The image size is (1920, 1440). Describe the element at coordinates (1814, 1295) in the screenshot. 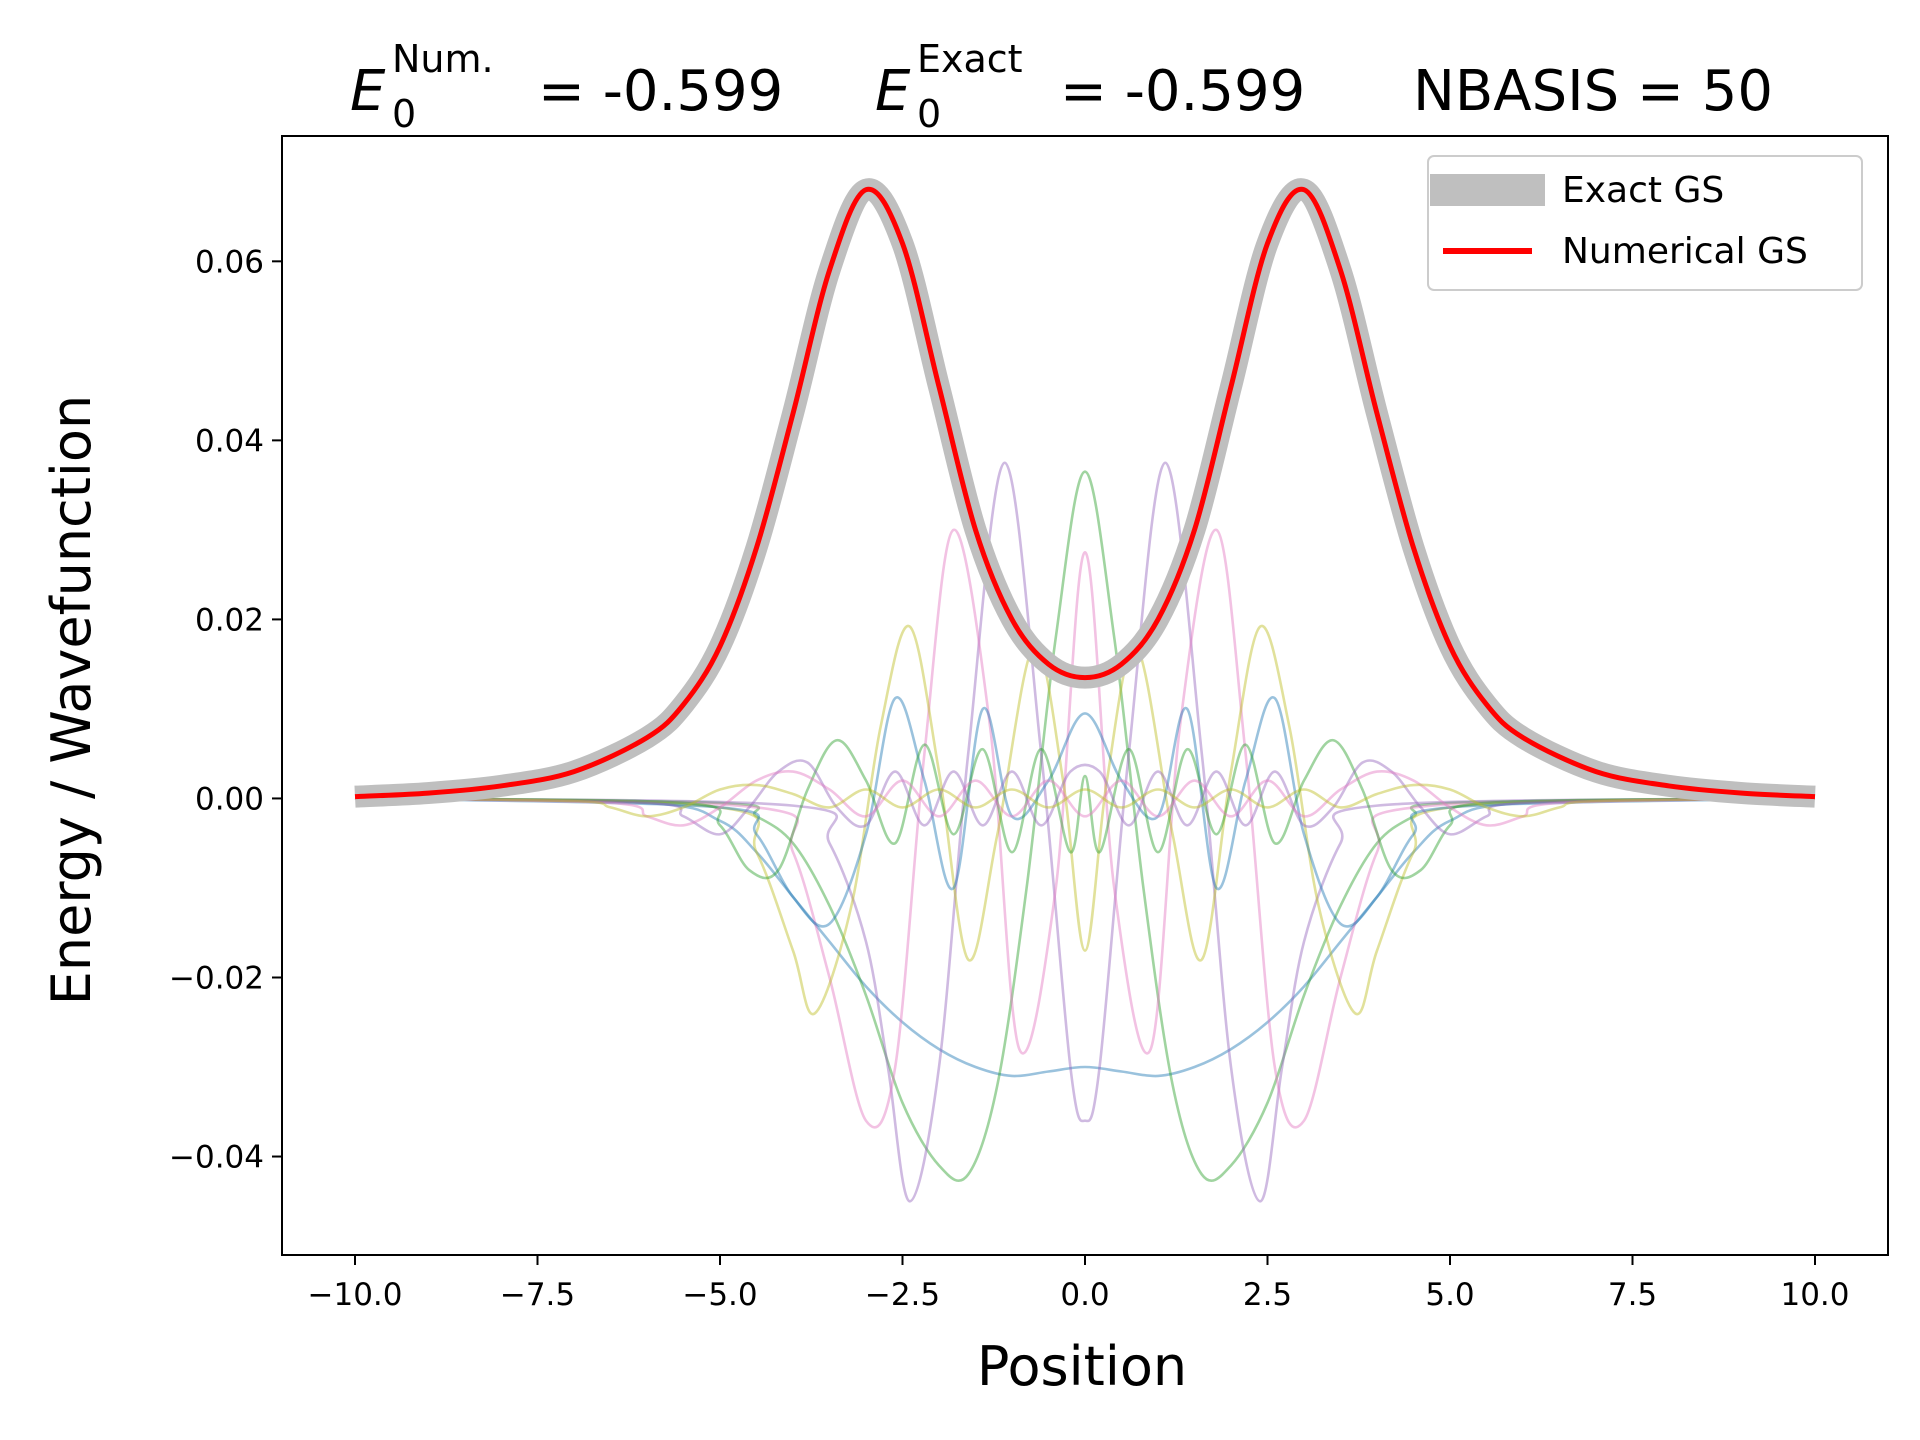

I see `x-tick-label: 10.0` at that location.